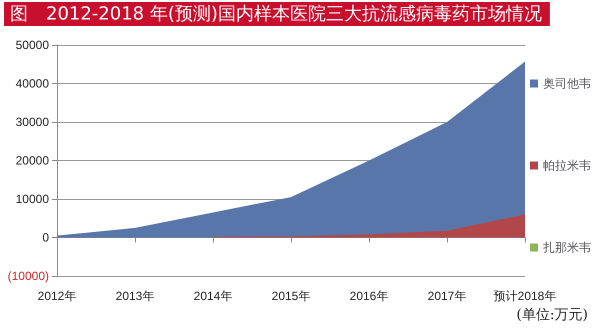 This screenshot has width=600, height=331. What do you see at coordinates (552, 315) in the screenshot?
I see `text: (单位:万元)` at bounding box center [552, 315].